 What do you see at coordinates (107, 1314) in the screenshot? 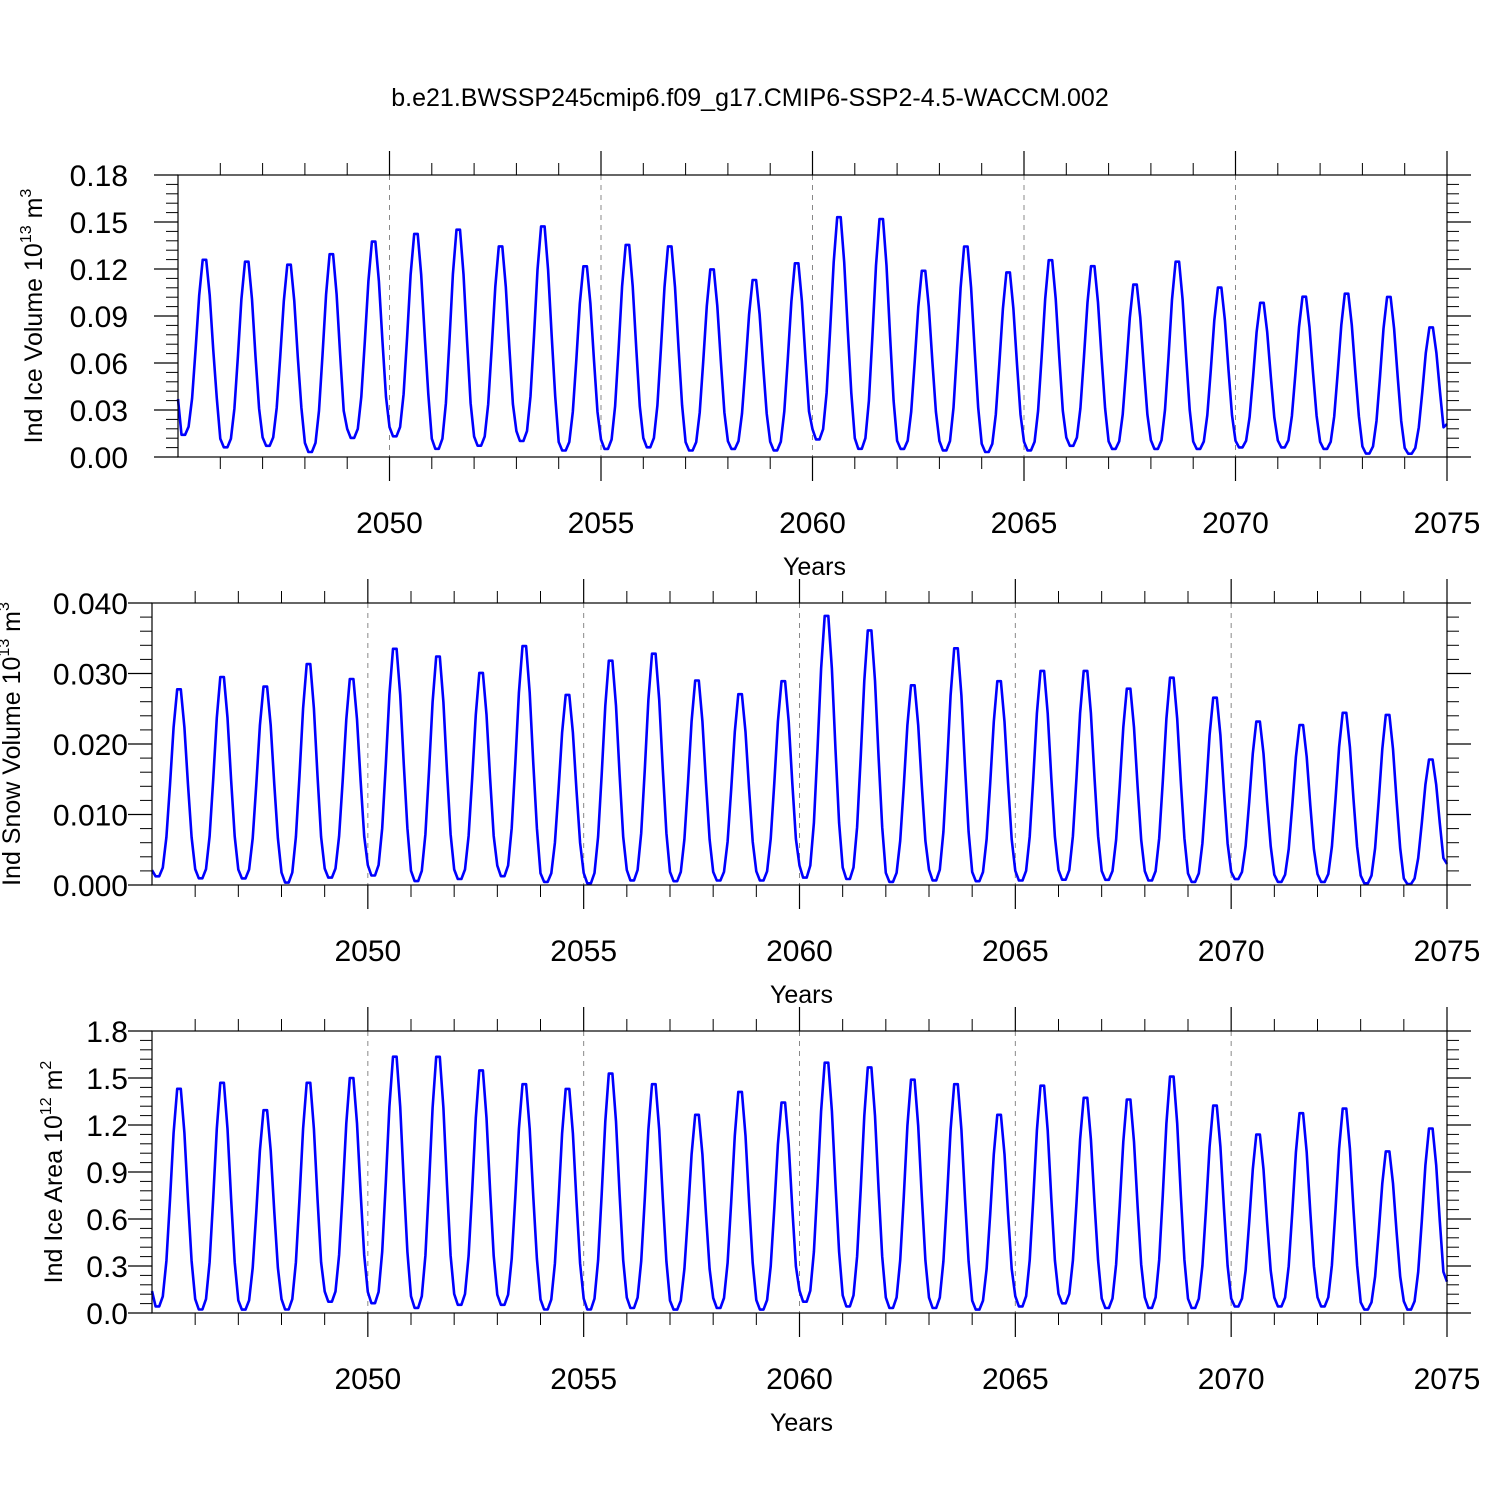
I see `y-tick-label: 0.0` at bounding box center [107, 1314].